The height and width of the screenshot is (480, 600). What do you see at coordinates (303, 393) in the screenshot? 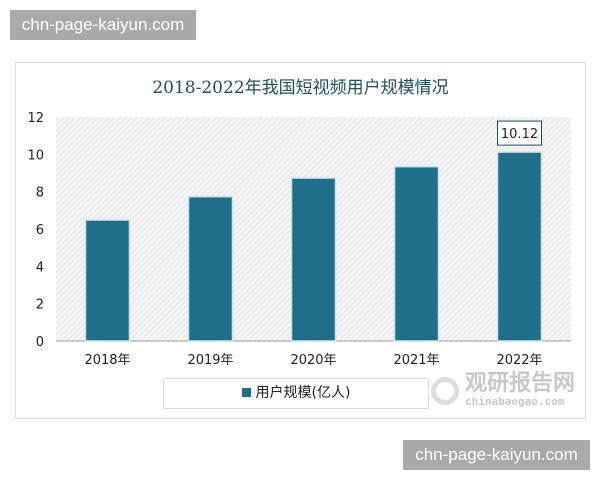
I see `legend-label: 用户规模(亿人)` at bounding box center [303, 393].